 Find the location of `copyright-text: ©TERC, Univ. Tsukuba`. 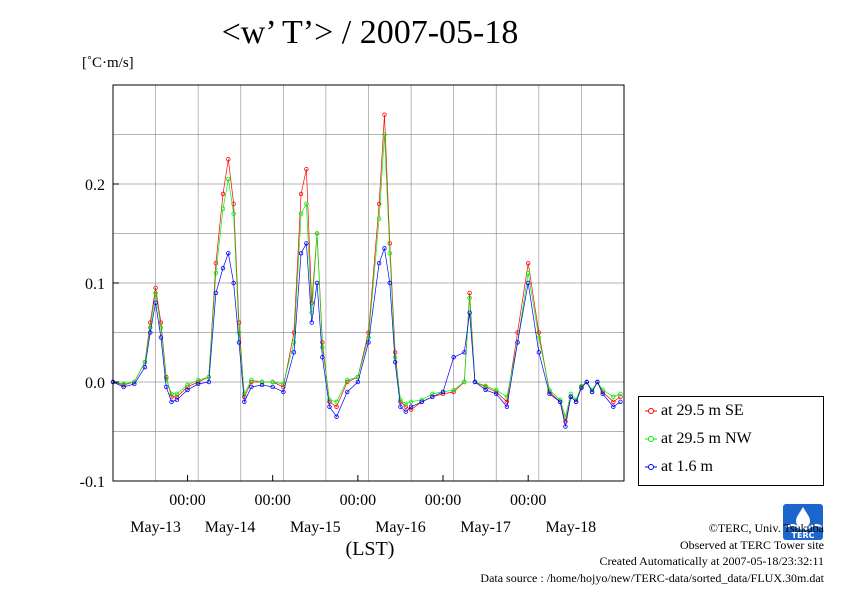

copyright-text: ©TERC, Univ. Tsukuba is located at coordinates (766, 528).